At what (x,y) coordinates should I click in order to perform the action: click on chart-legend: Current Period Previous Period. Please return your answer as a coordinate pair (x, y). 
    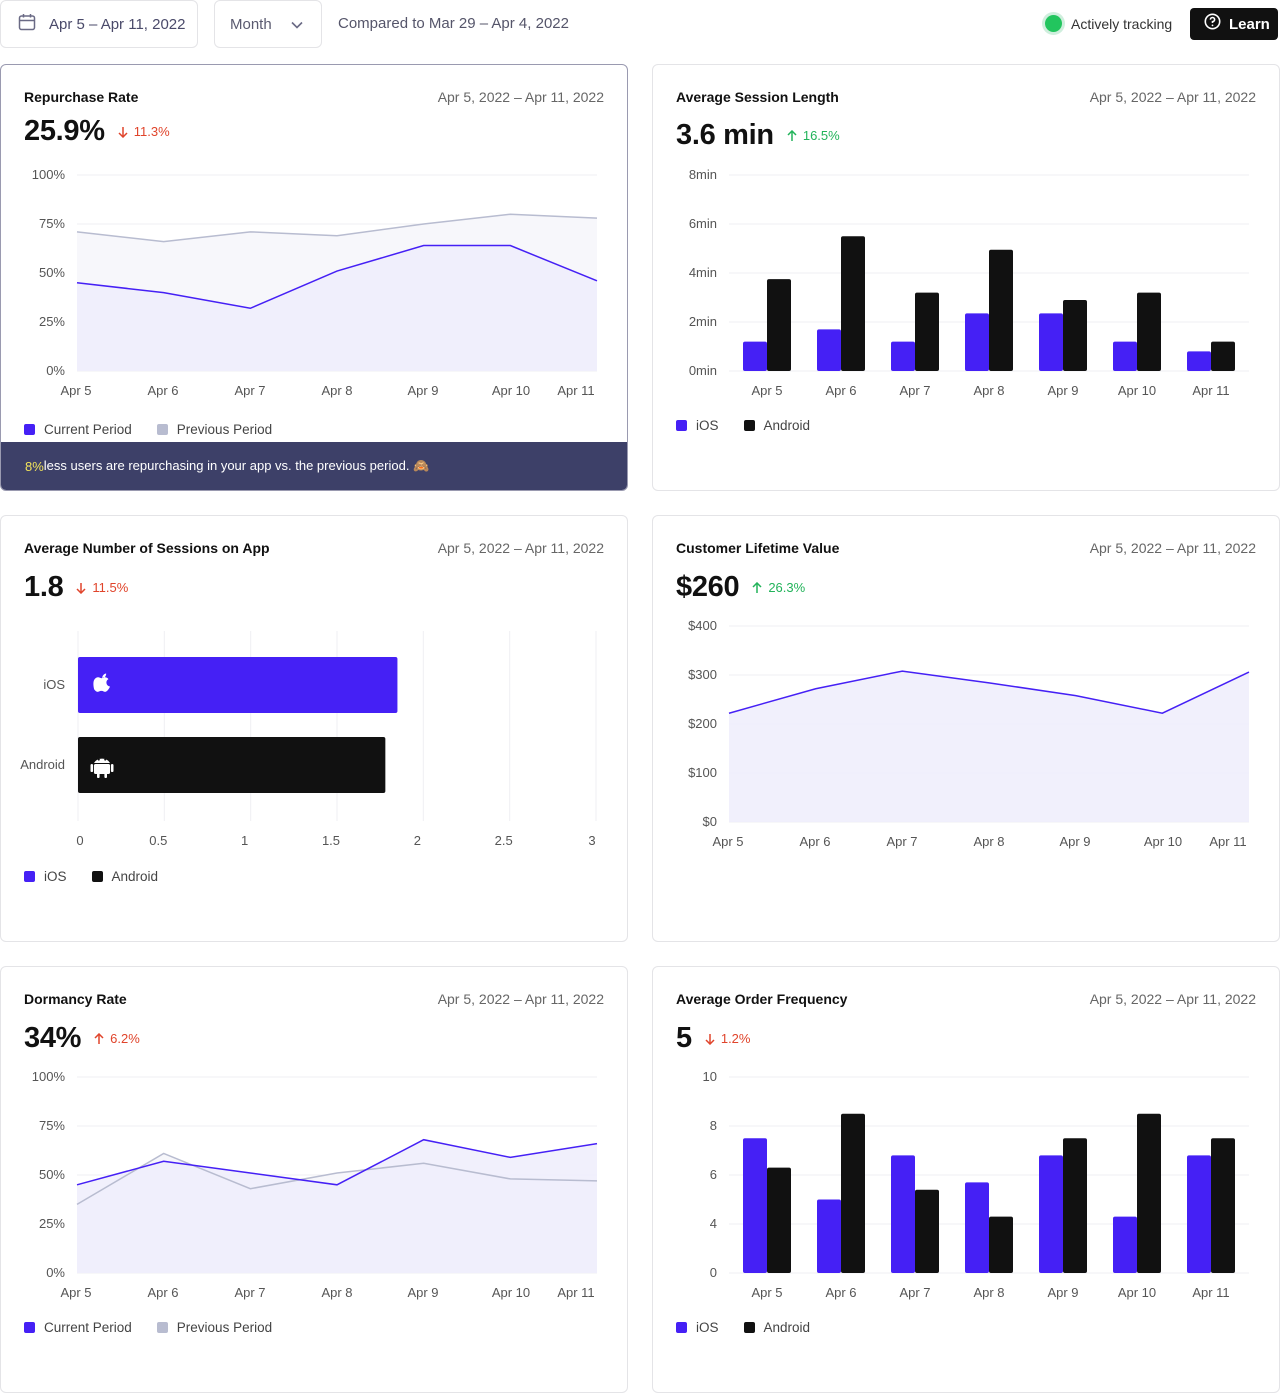
    Looking at the image, I should click on (160, 429).